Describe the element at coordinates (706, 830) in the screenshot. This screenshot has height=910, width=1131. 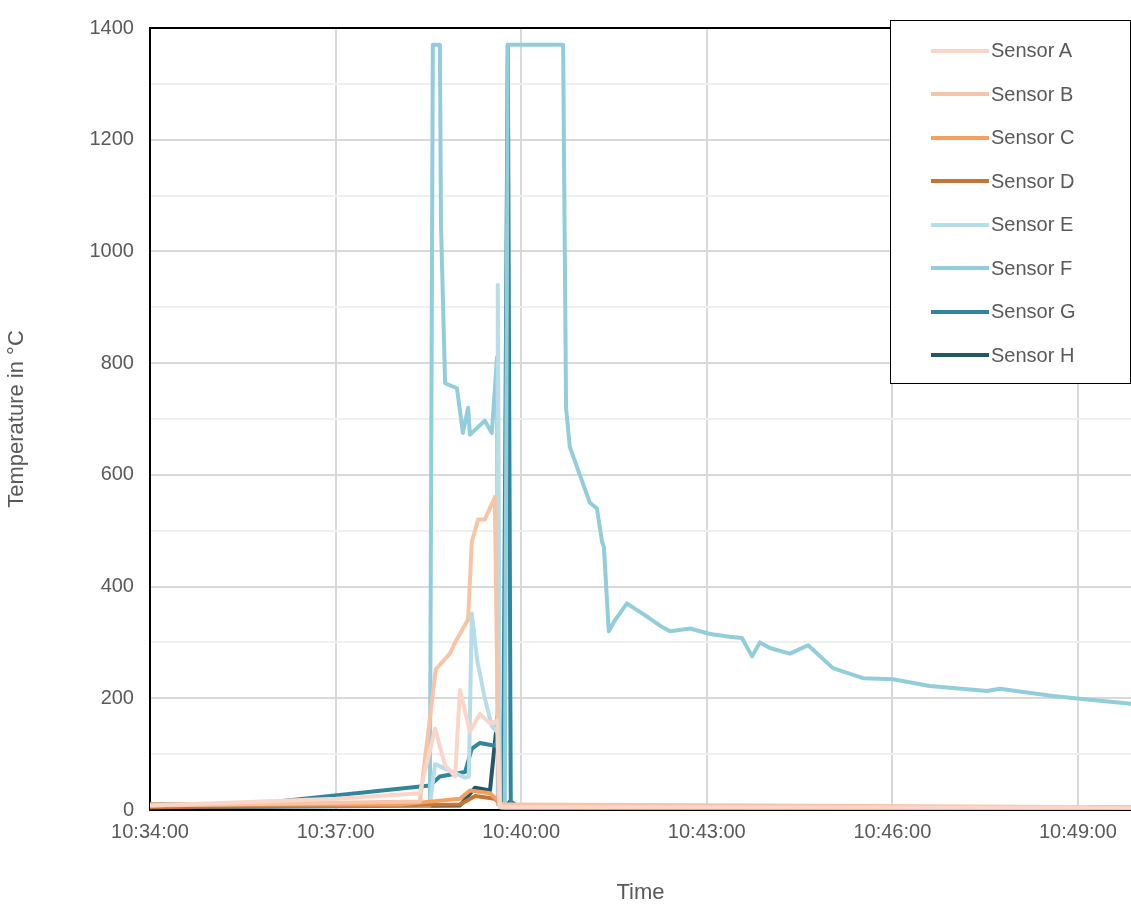
I see `x-tick-label: 10:43:00` at that location.